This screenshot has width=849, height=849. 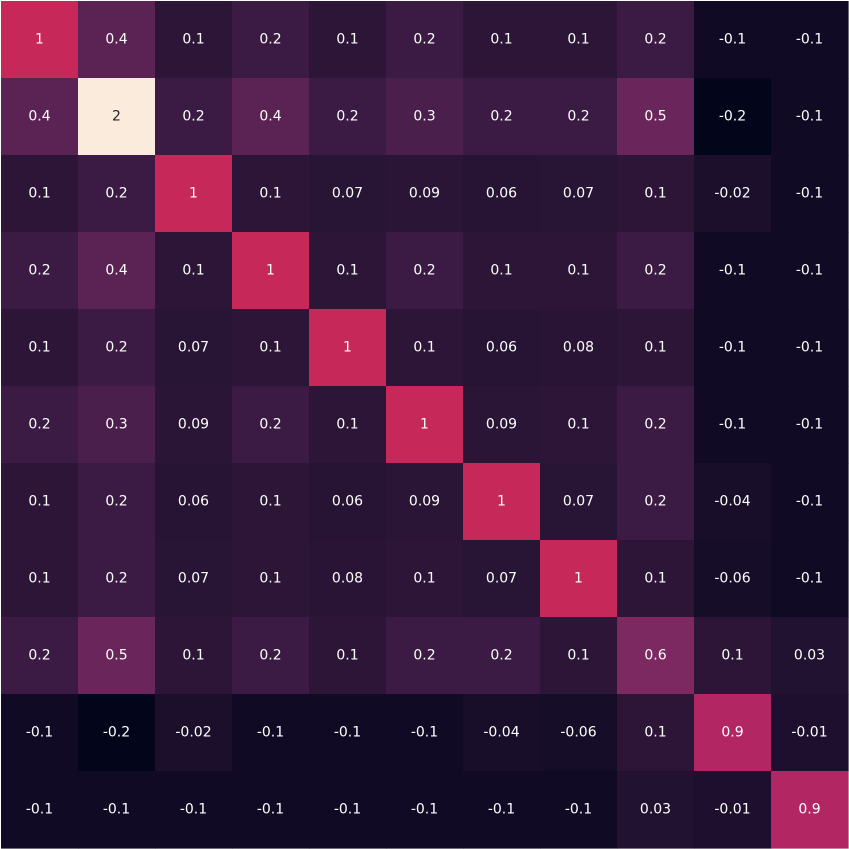 What do you see at coordinates (271, 502) in the screenshot?
I see `heatmap-cell-r6-c3` at bounding box center [271, 502].